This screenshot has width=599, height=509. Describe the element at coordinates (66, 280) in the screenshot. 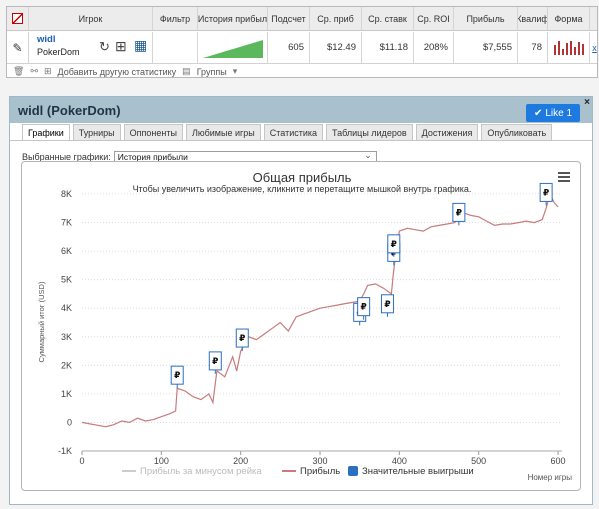

I see `y-tick-label: 5K` at that location.